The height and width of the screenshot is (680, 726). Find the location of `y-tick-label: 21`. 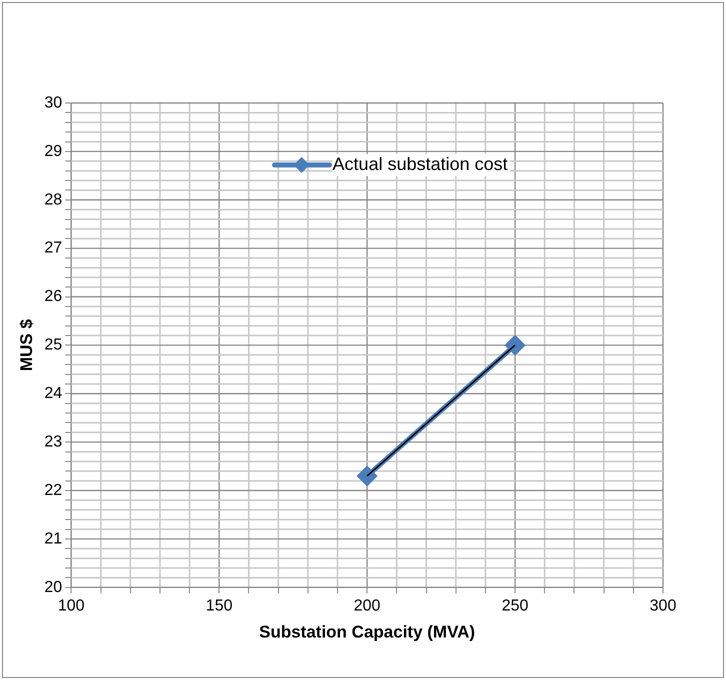

y-tick-label: 21 is located at coordinates (53, 539).